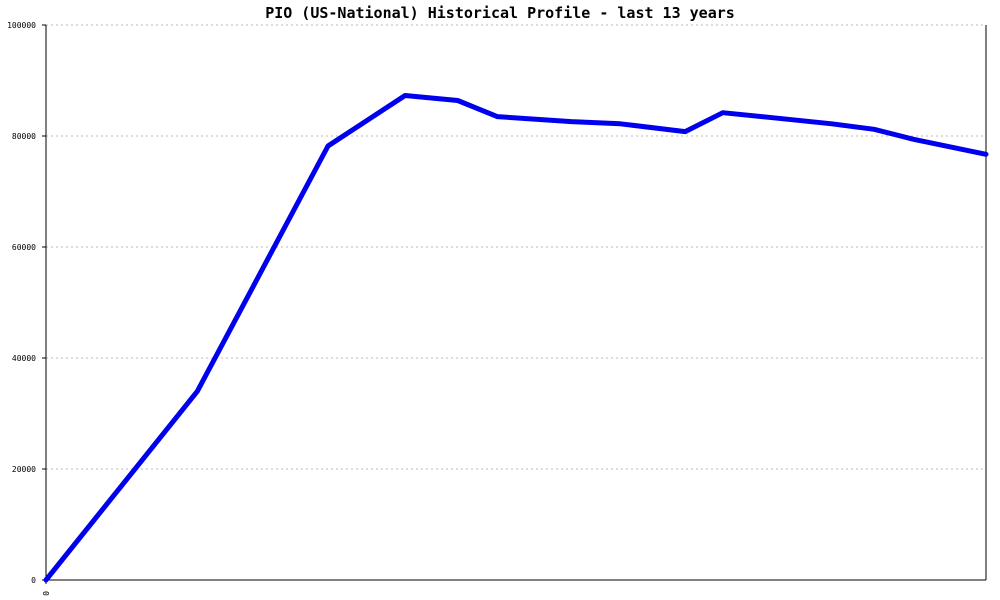  I want to click on x-tick-label: 0, so click(45, 593).